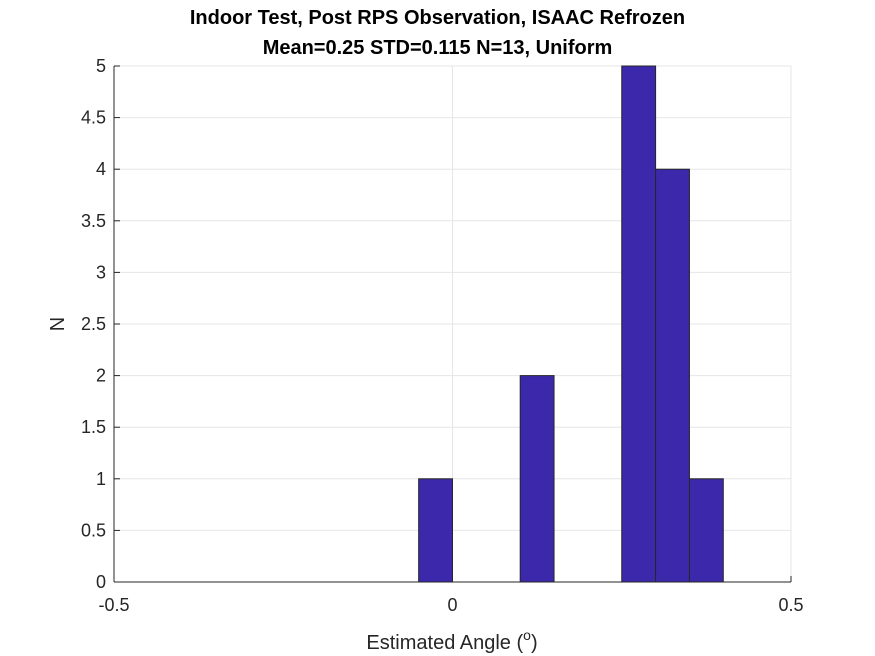  Describe the element at coordinates (93, 118) in the screenshot. I see `y-tick-label: 4.5` at that location.